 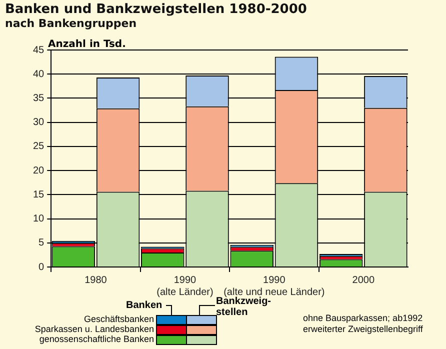 What do you see at coordinates (274, 286) in the screenshot?
I see `x-tick-label: 1990 (alte und neue Länder)` at bounding box center [274, 286].